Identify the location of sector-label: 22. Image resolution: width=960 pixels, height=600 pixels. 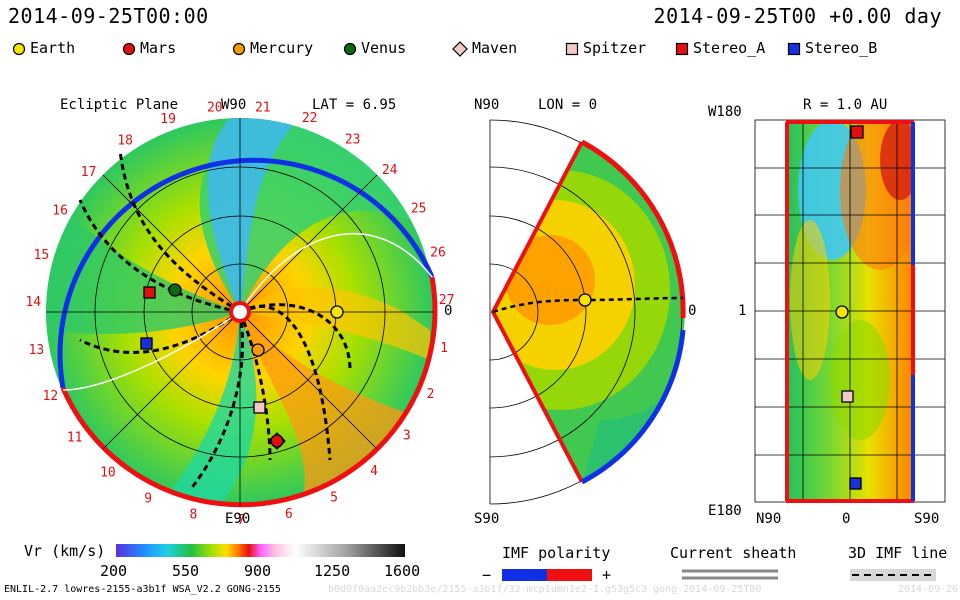
(310, 118).